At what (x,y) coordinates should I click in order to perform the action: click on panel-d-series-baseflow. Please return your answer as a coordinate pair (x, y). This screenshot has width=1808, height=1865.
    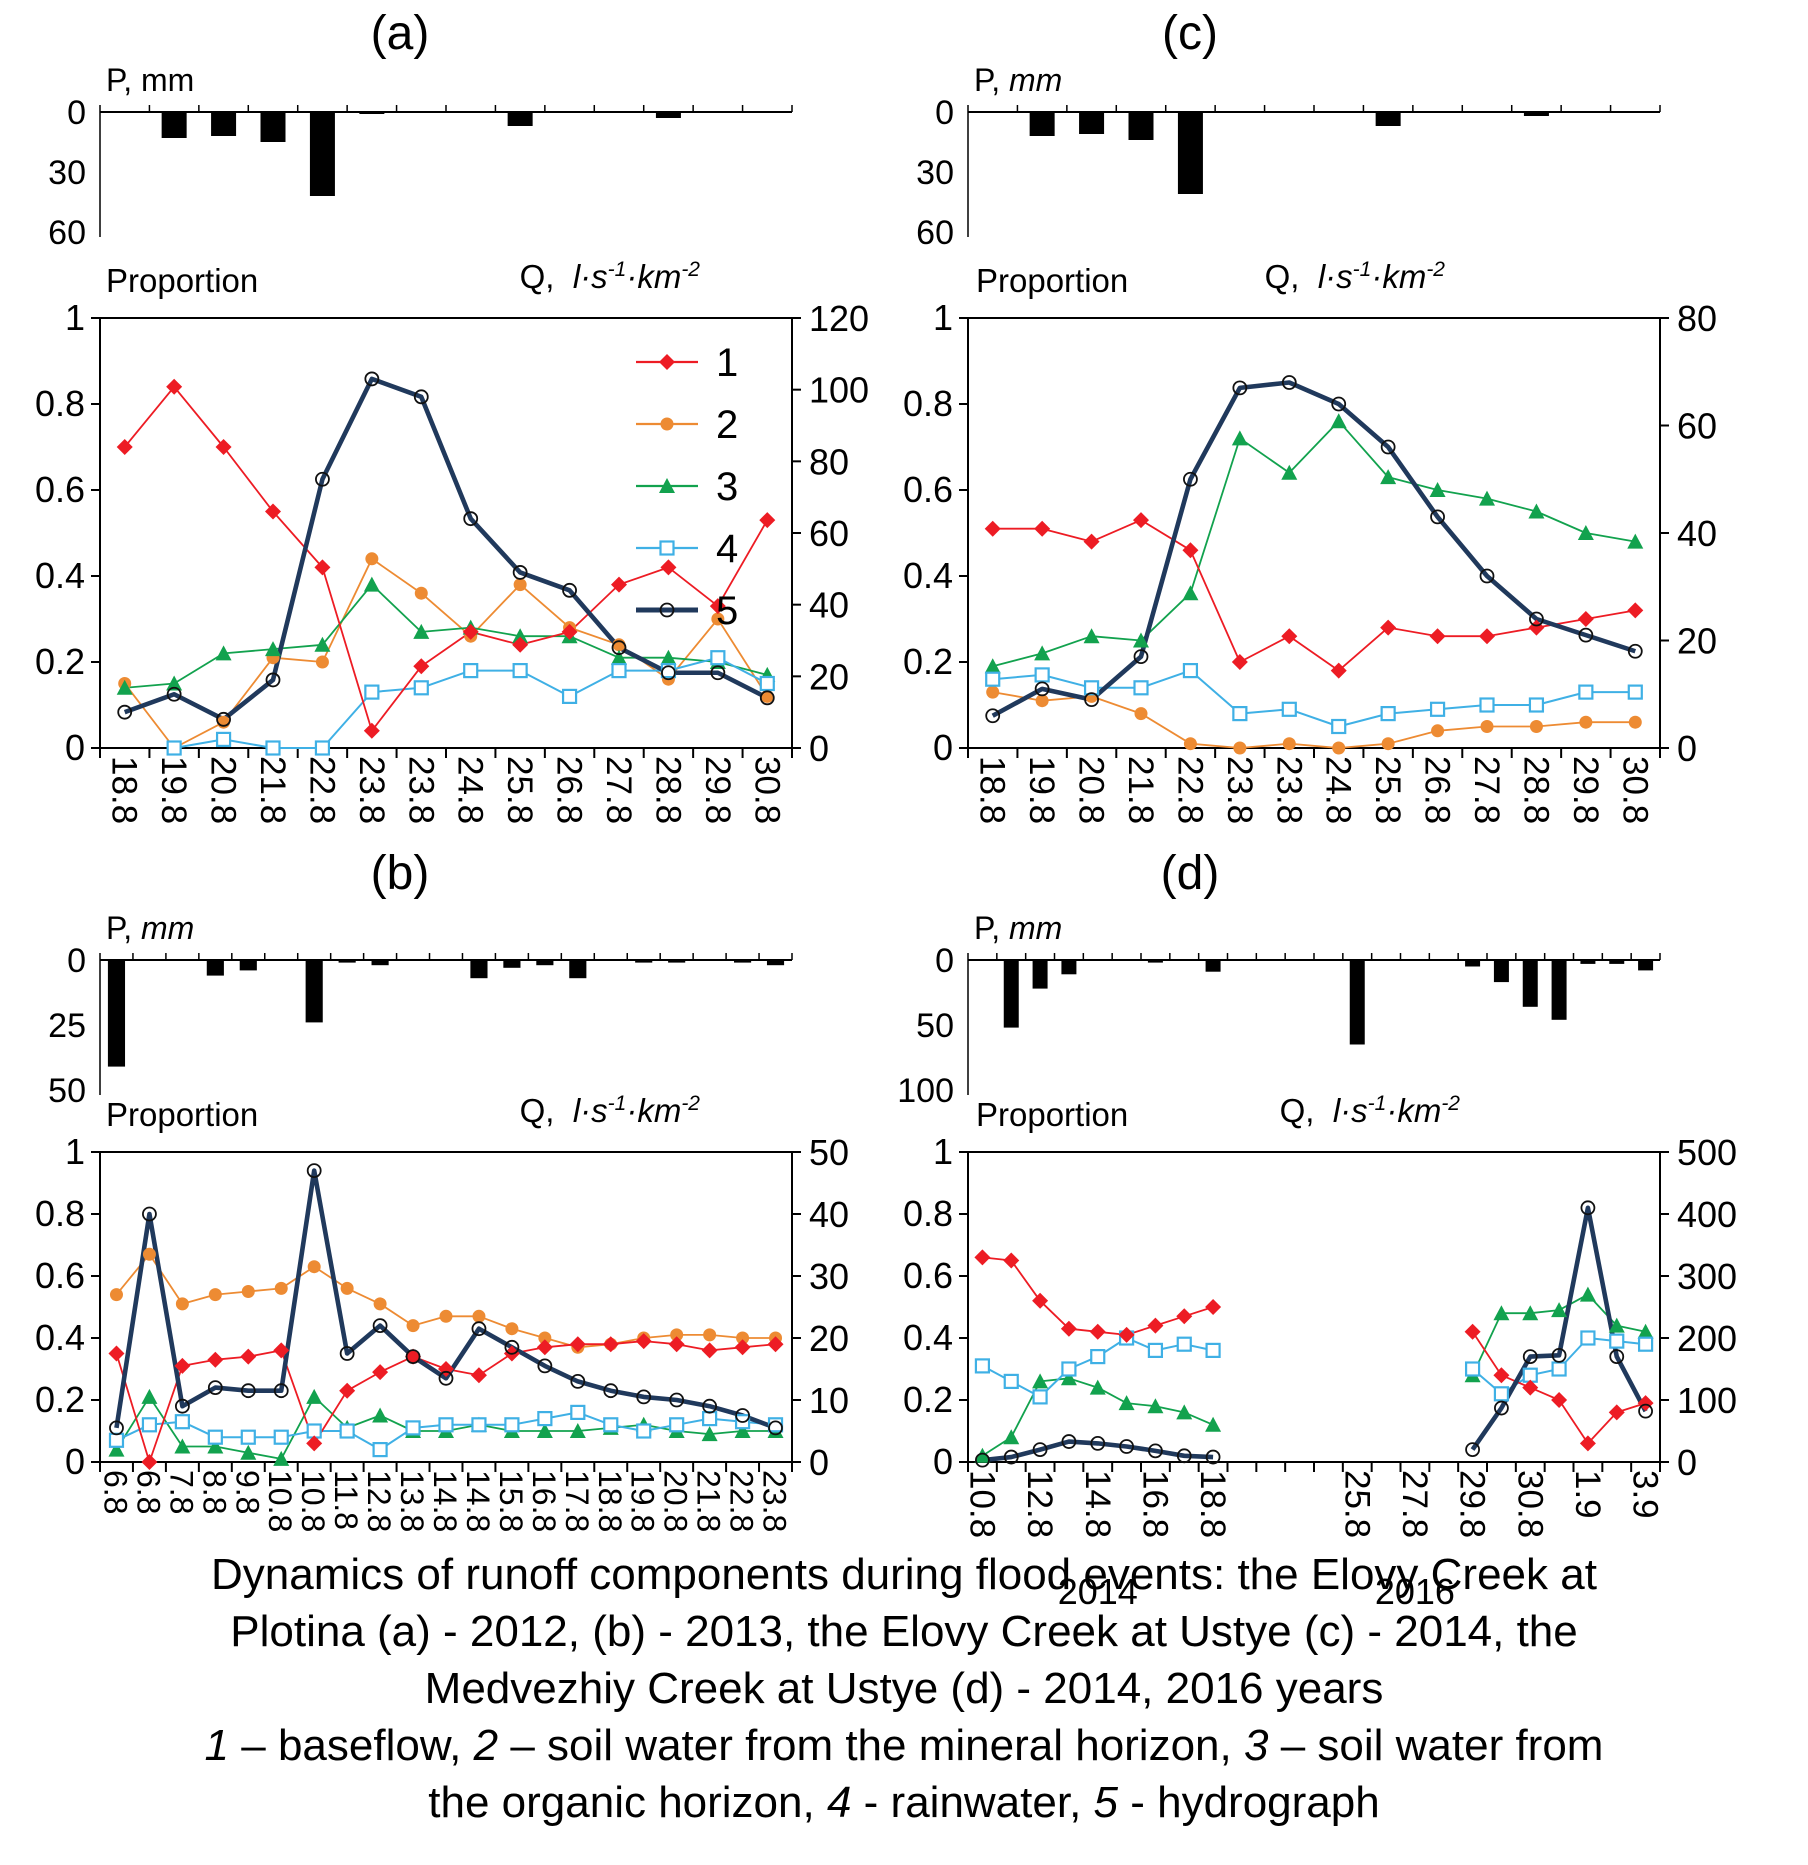
    Looking at the image, I should click on (1314, 1350).